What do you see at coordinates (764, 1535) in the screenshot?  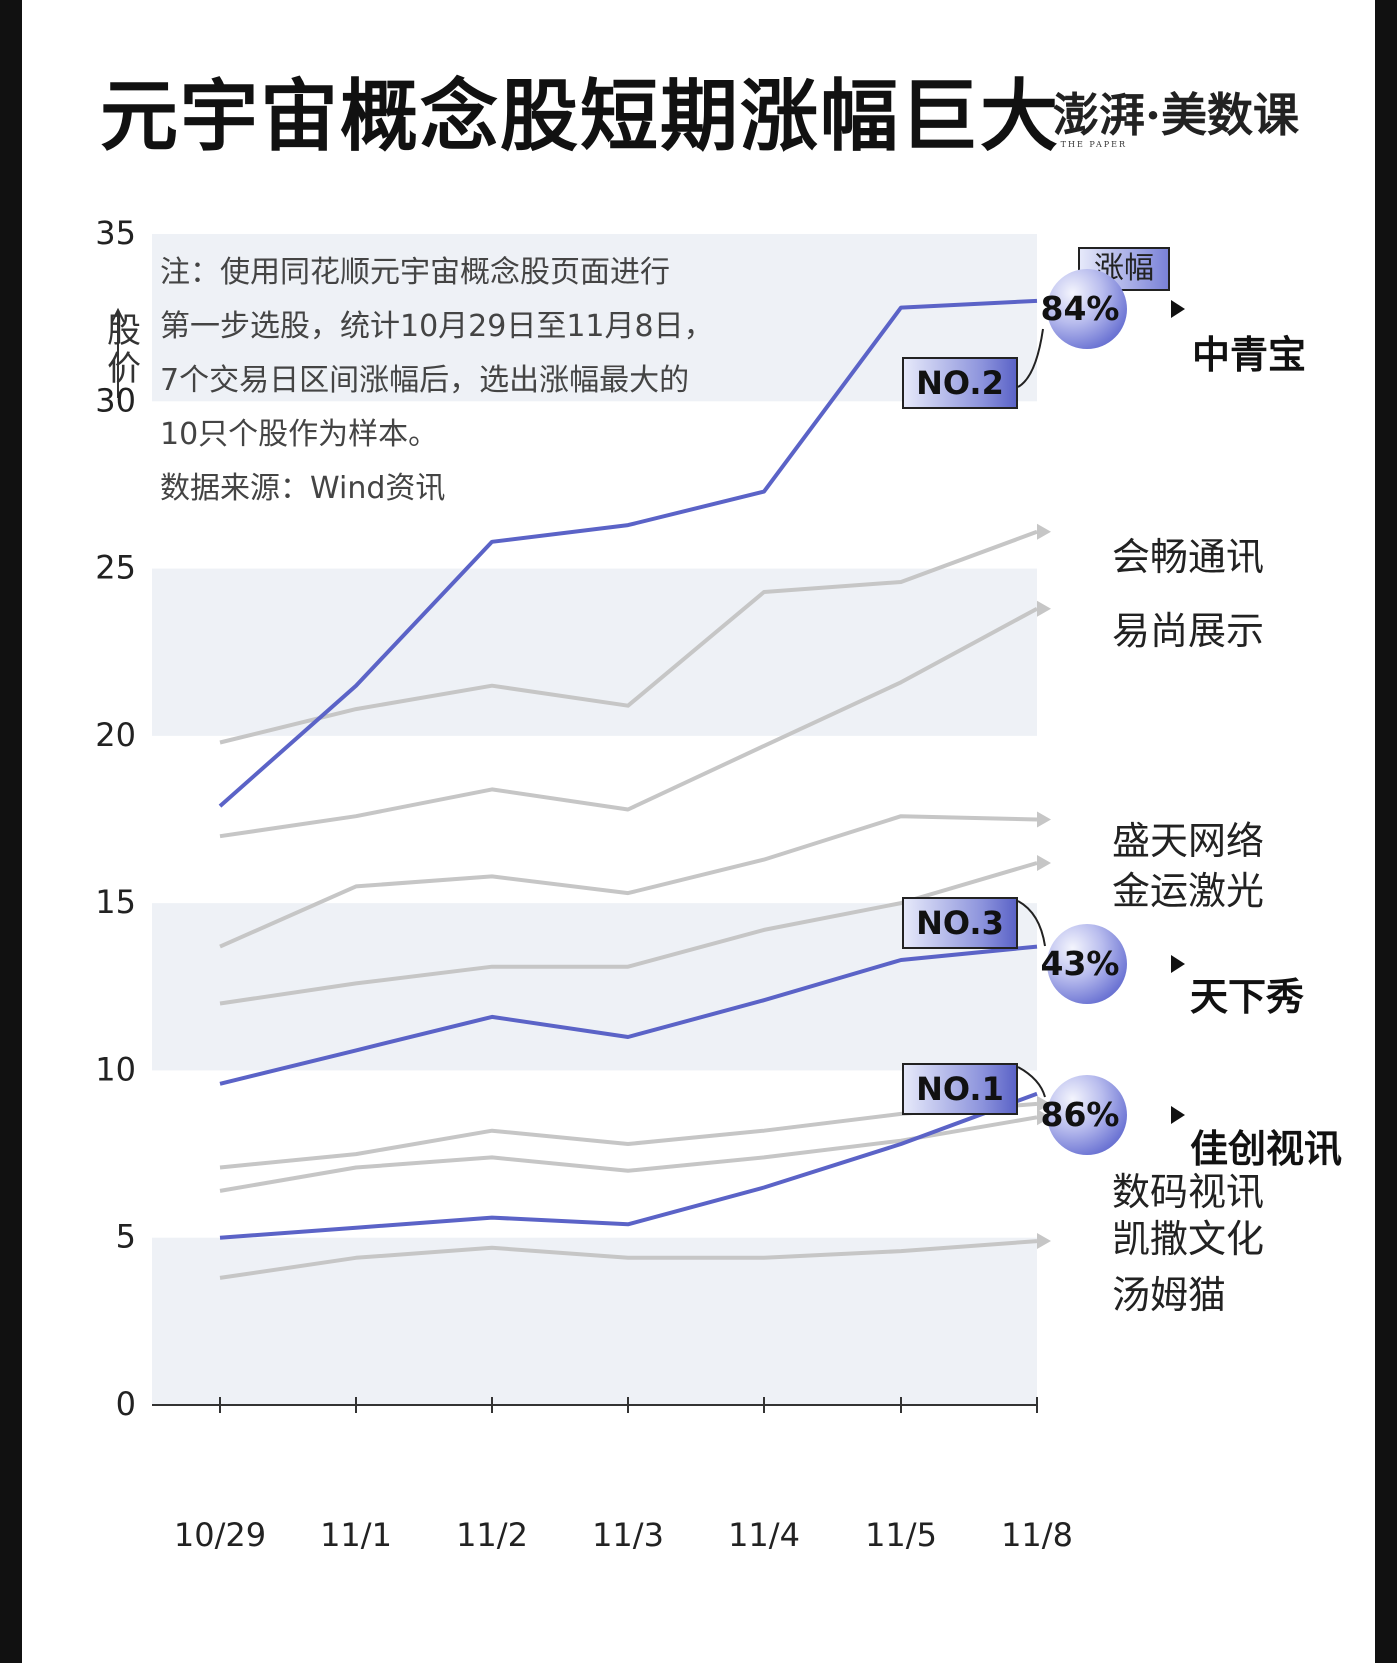 I see `x-tick-label: 11/4` at bounding box center [764, 1535].